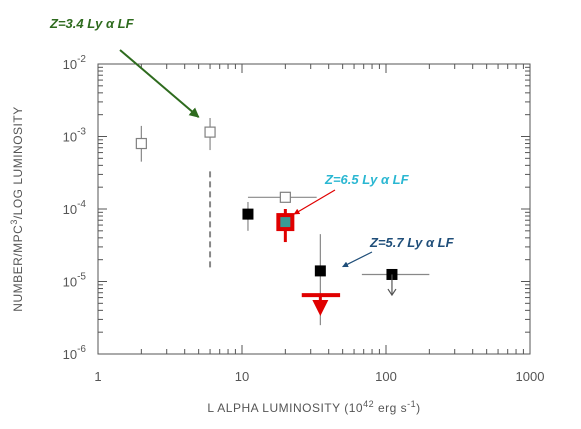 The image size is (581, 429). Describe the element at coordinates (75, 136) in the screenshot. I see `y-tick-label: 10⁻³` at that location.